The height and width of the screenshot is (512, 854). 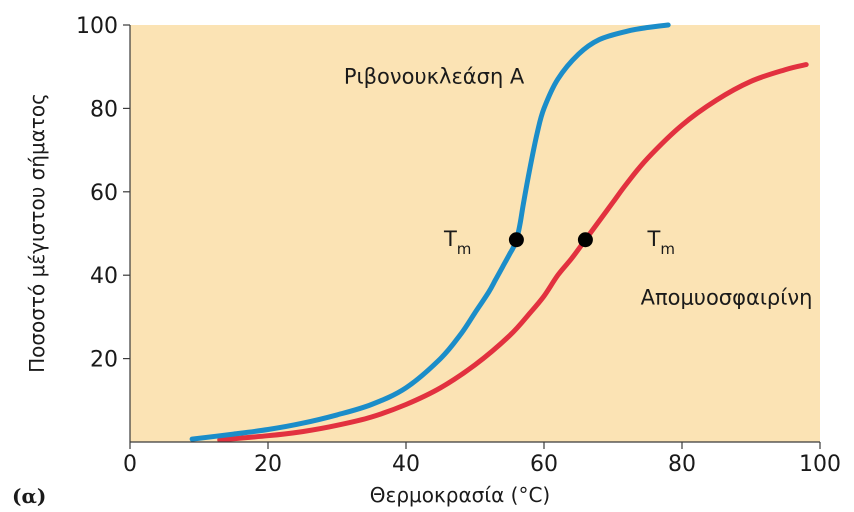 I want to click on x-tick-label: 0, so click(x=130, y=464).